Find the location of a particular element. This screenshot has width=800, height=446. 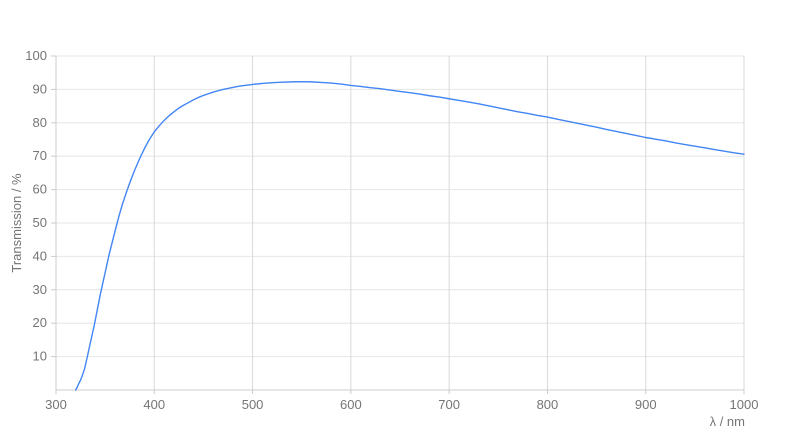

x-tick-label-500: 500 is located at coordinates (253, 404).